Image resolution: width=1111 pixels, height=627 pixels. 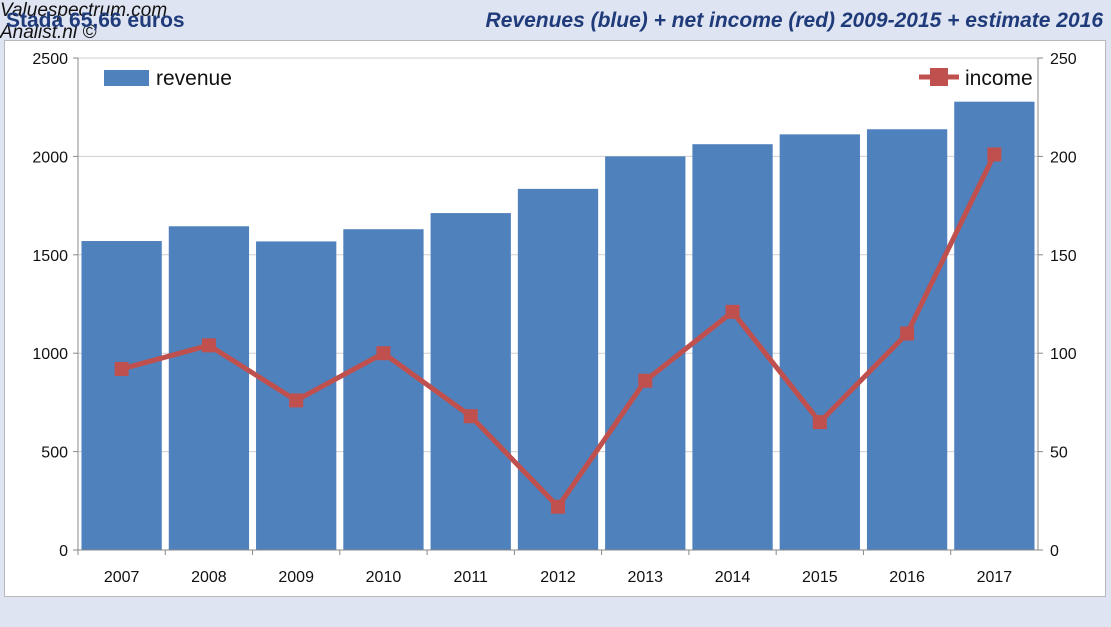 What do you see at coordinates (126, 78) in the screenshot?
I see `legend-revenue-swatch` at bounding box center [126, 78].